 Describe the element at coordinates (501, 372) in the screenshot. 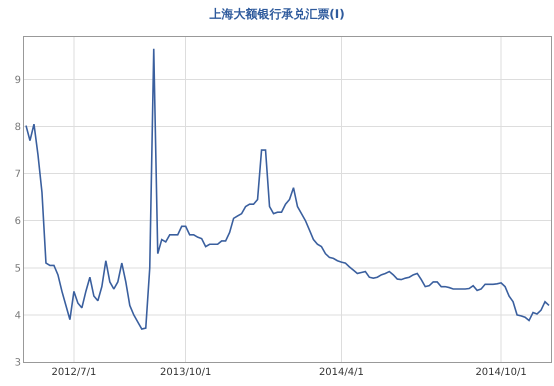

I see `x-tick-label: 2014/10/1` at that location.